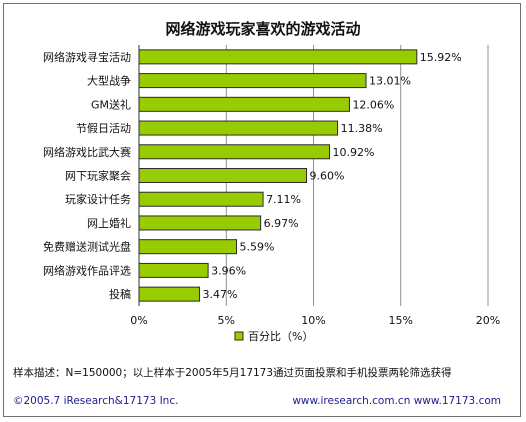 The image size is (526, 422). Describe the element at coordinates (362, 128) in the screenshot. I see `data-label: 11.38%` at that location.